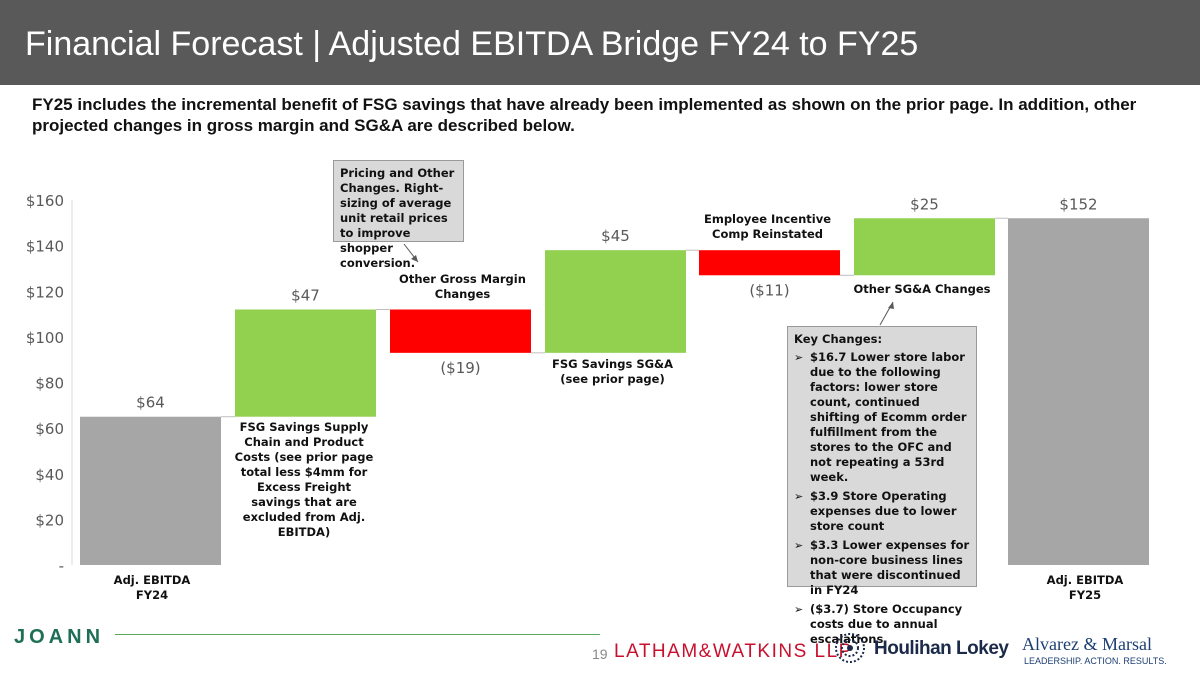 This screenshot has width=1200, height=675. I want to click on page-number: 19, so click(600, 654).